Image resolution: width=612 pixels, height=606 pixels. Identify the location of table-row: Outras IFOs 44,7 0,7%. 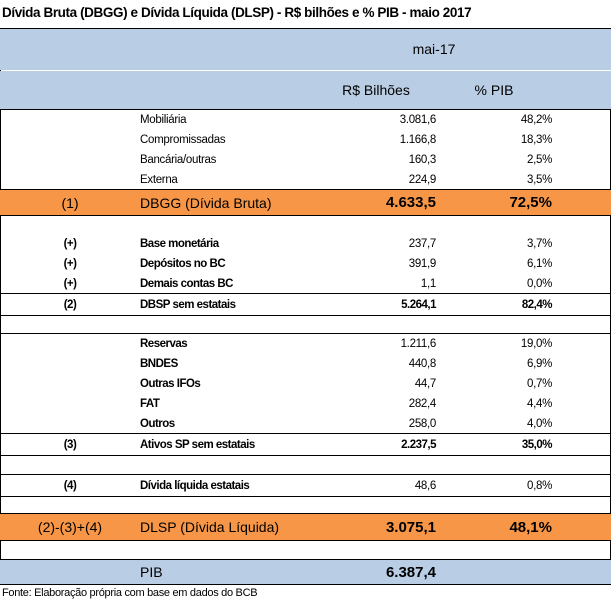
(305, 384).